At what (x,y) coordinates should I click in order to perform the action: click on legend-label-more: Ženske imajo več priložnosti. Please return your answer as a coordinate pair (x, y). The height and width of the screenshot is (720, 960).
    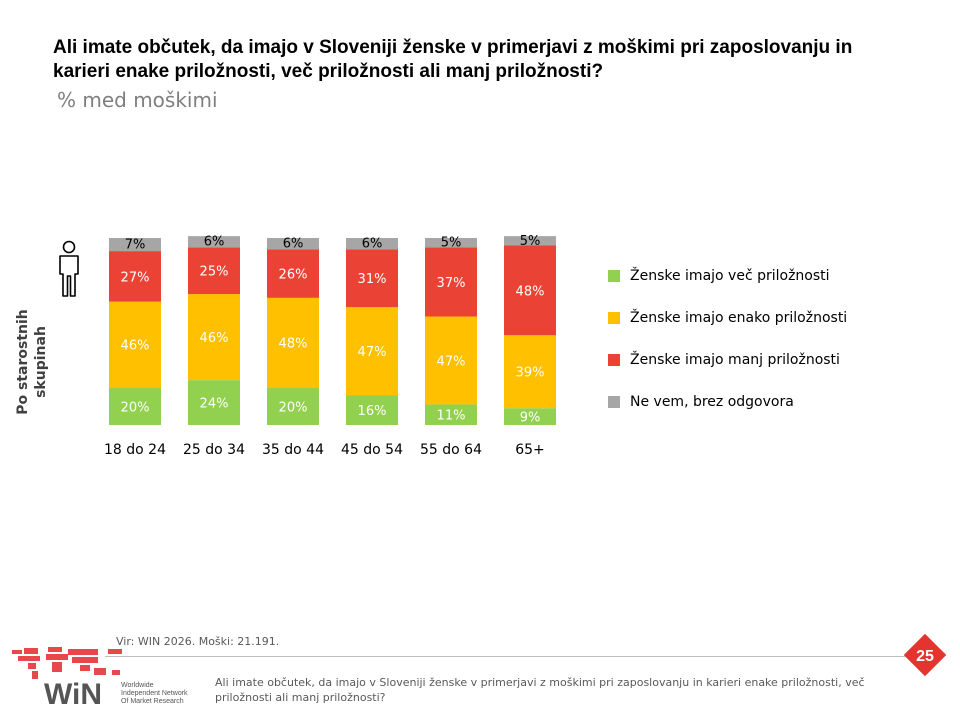
    Looking at the image, I should click on (730, 276).